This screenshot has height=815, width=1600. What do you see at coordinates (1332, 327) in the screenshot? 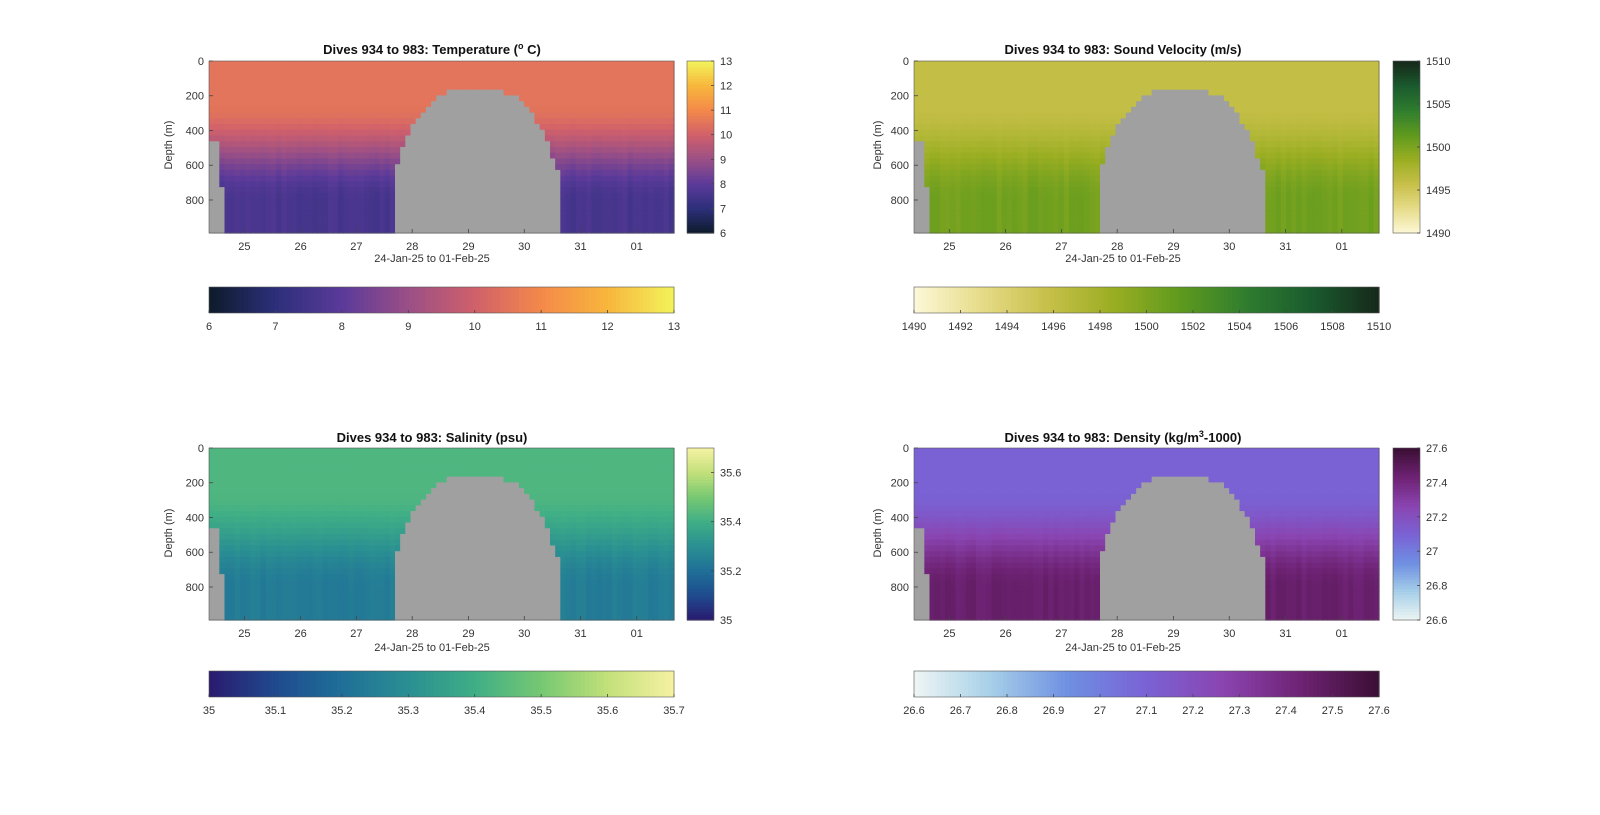
I see `colorbar-tick-label: 1508` at bounding box center [1332, 327].